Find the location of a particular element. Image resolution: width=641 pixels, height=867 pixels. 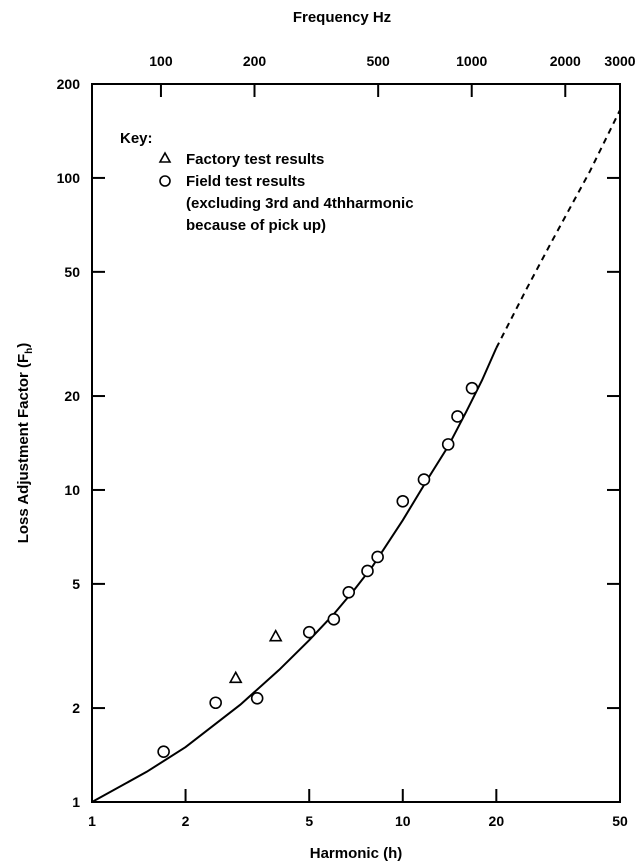

y-axis-title-close: ) is located at coordinates (23, 345).